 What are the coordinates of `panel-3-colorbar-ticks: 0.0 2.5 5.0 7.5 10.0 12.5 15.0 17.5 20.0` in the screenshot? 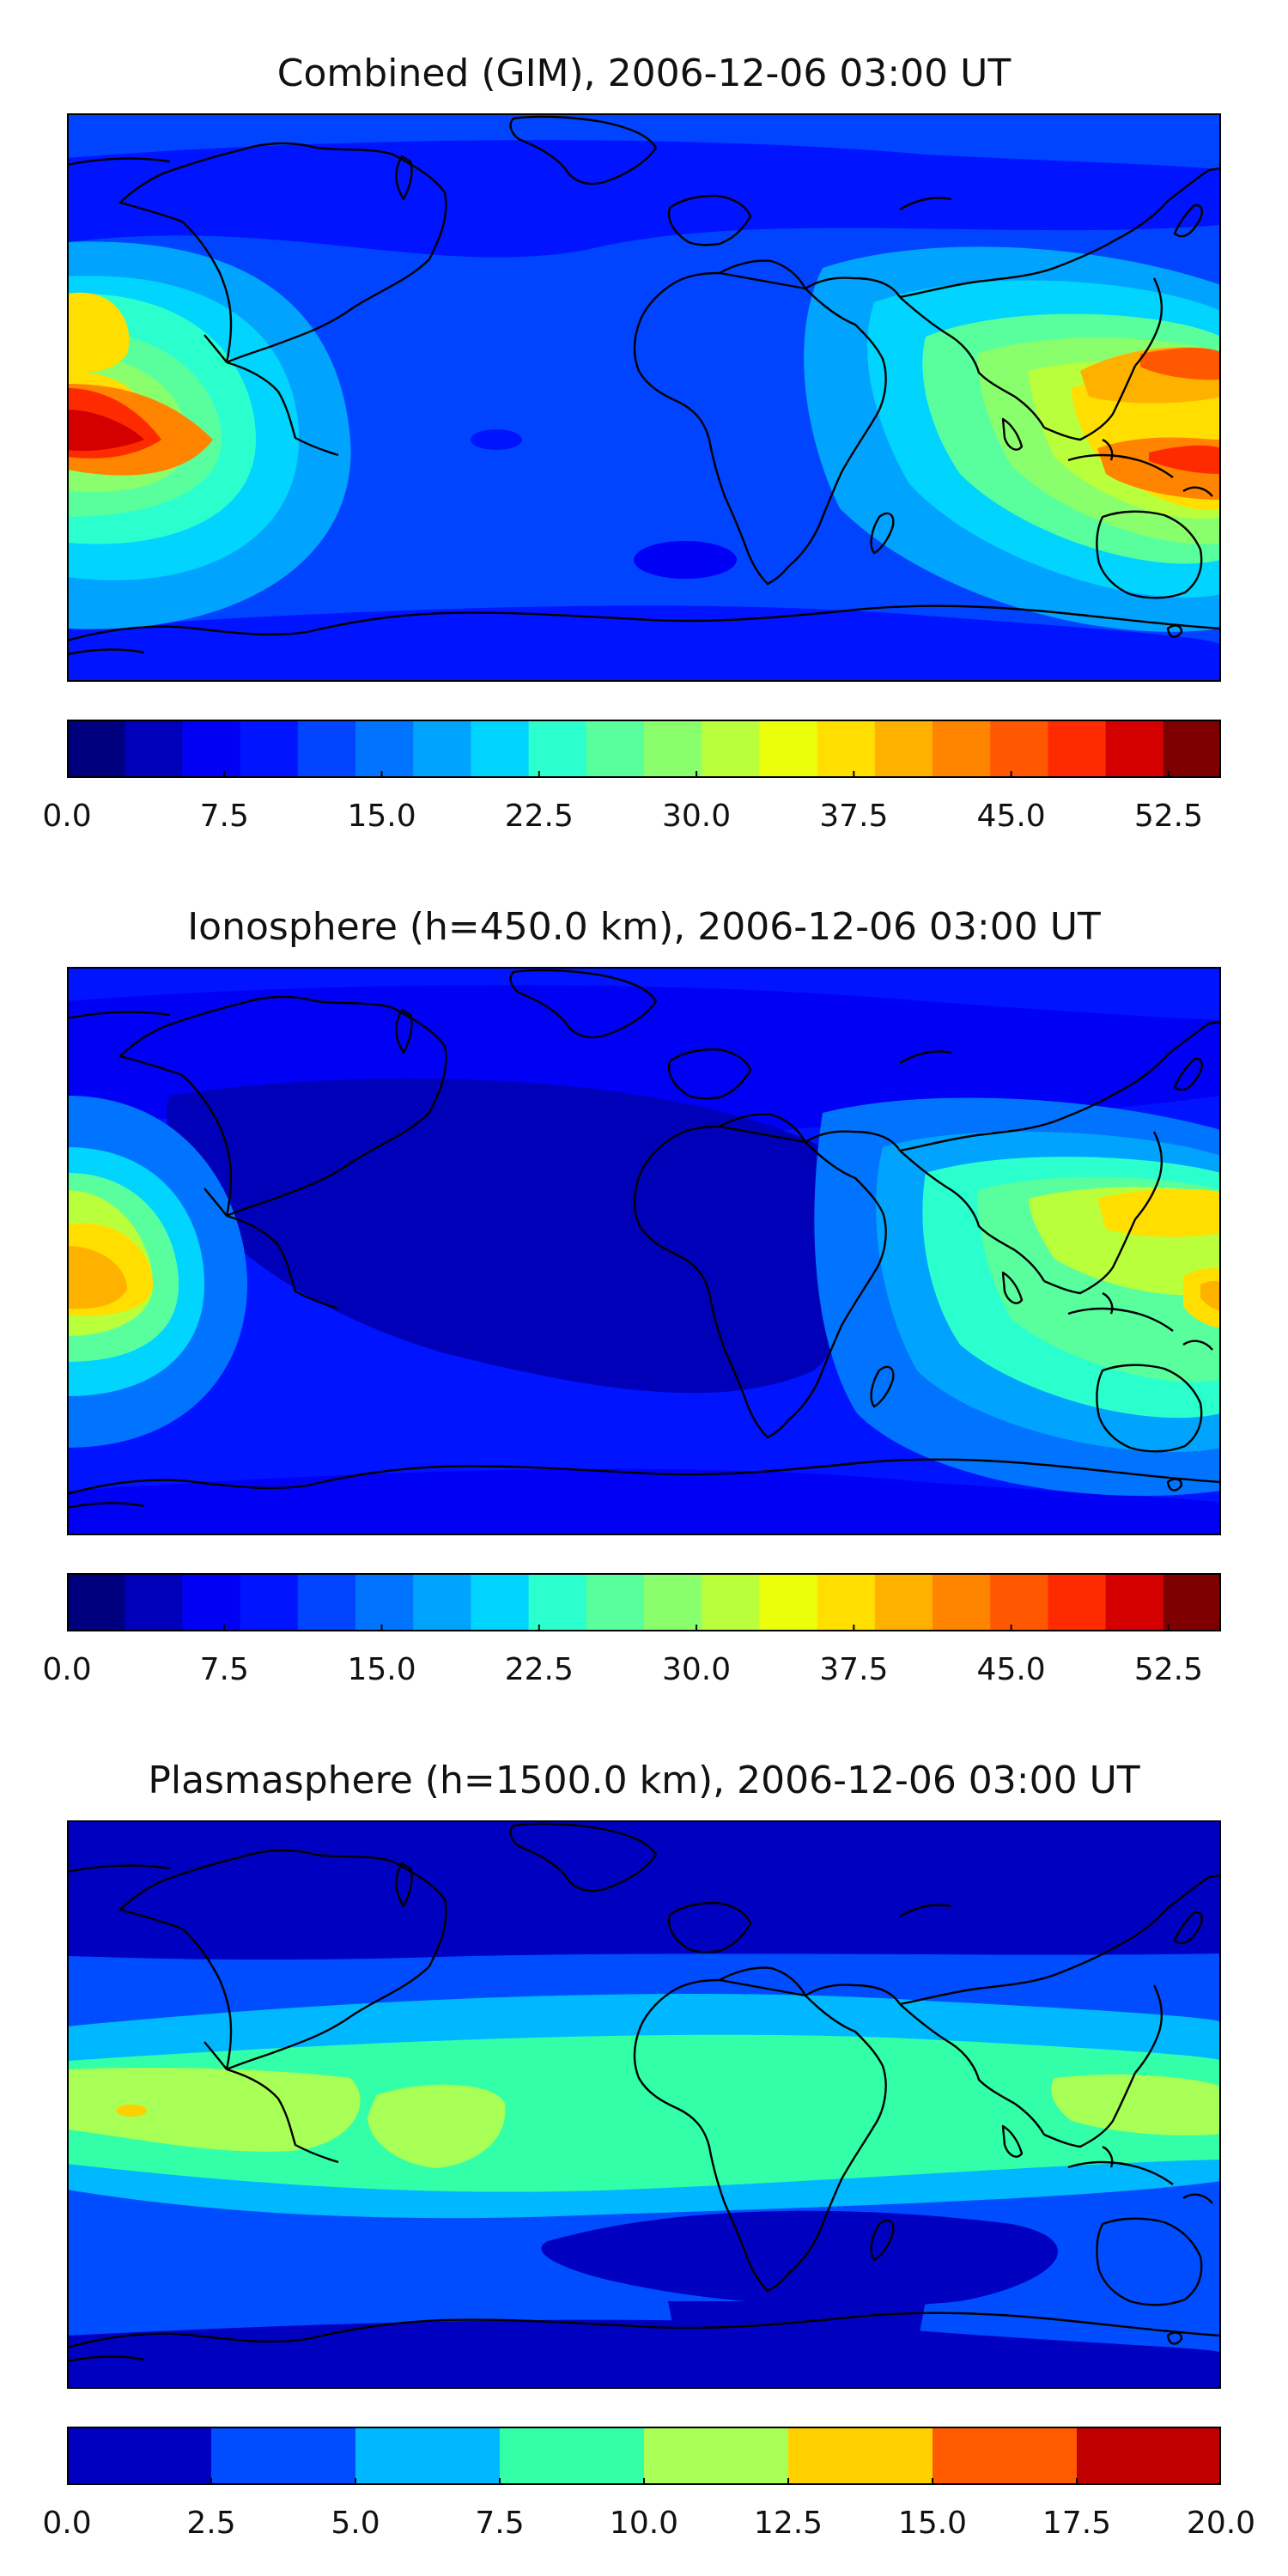 It's located at (644, 2528).